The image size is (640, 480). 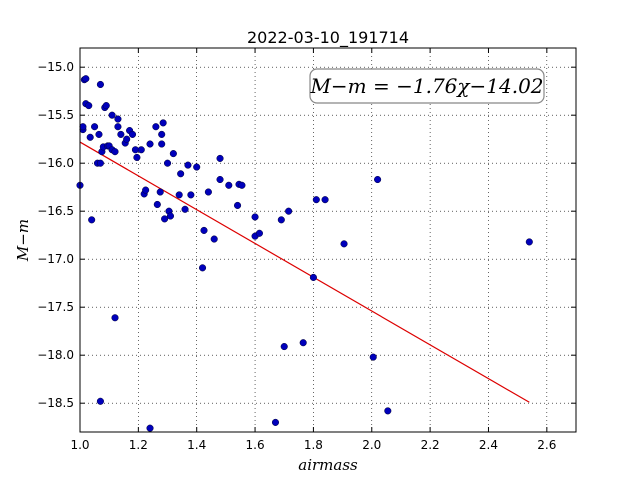 What do you see at coordinates (55, 259) in the screenshot?
I see `y-tick-label: −17.0` at bounding box center [55, 259].